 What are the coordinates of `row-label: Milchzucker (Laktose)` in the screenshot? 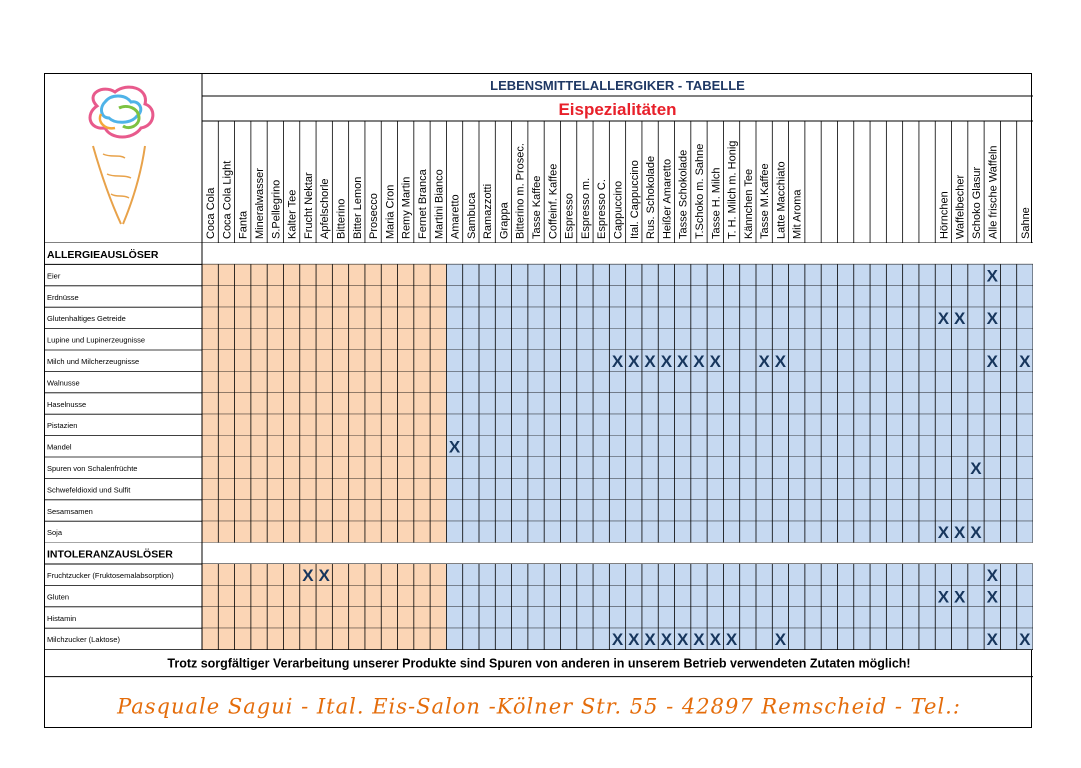 It's located at (83, 639).